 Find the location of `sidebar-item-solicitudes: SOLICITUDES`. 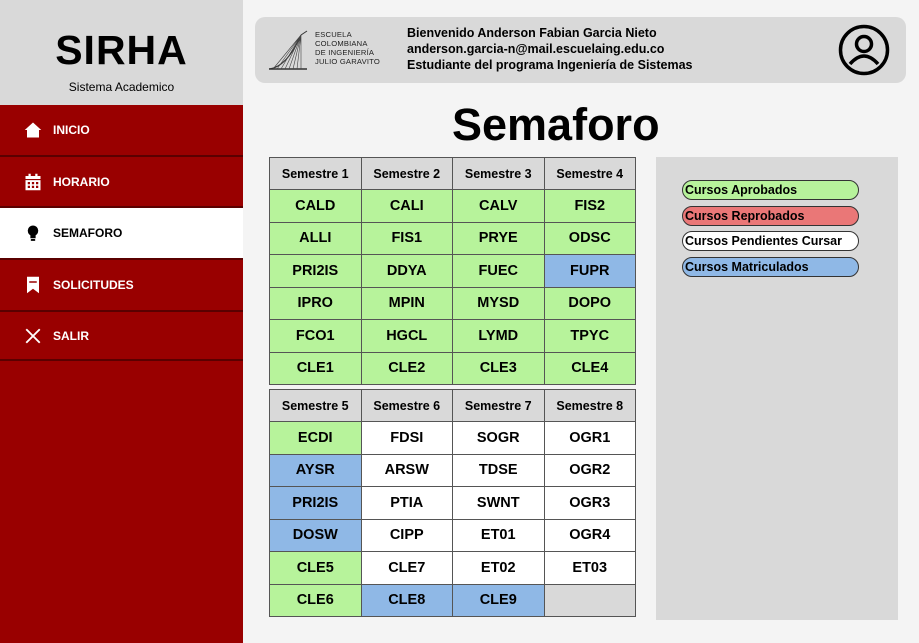

sidebar-item-solicitudes: SOLICITUDES is located at coordinates (121, 286).